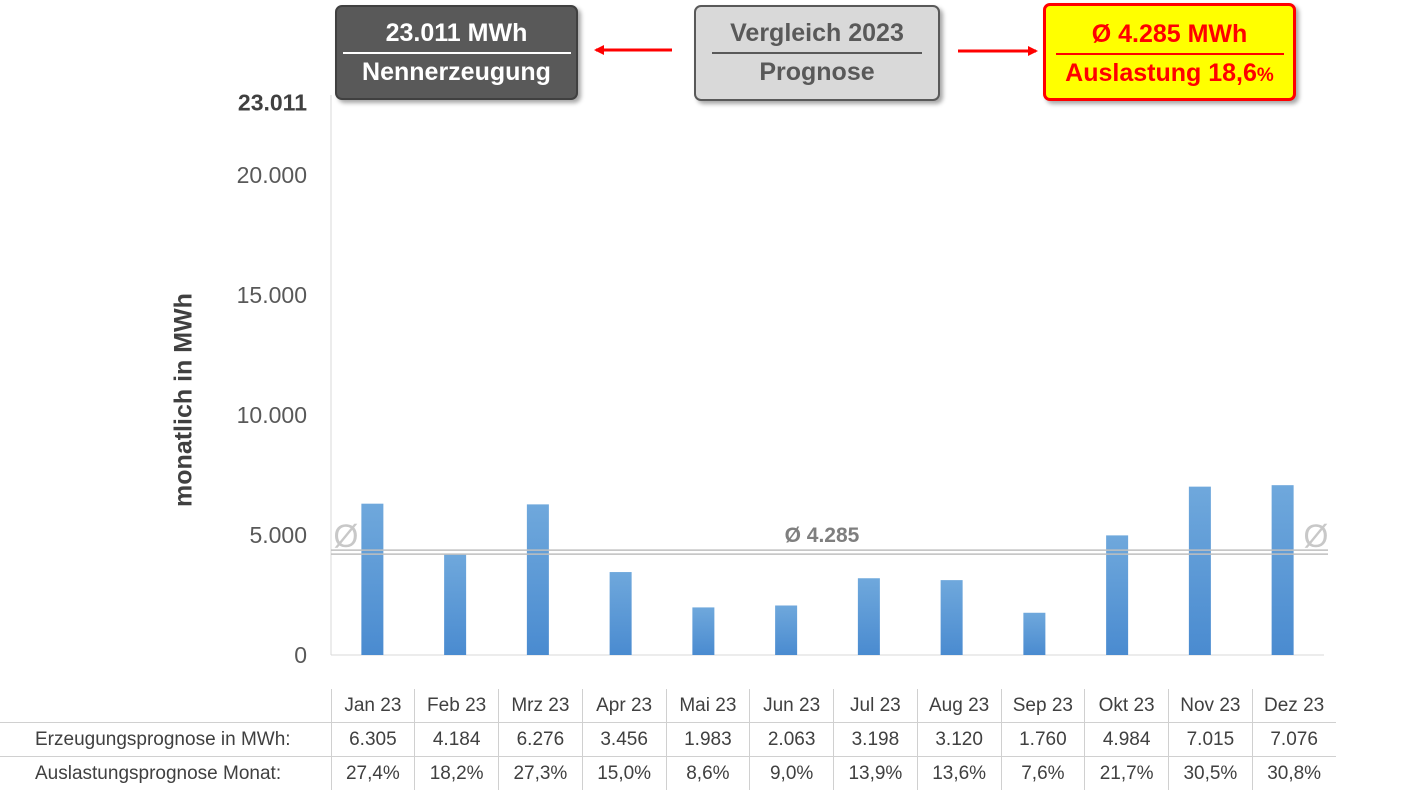 The width and height of the screenshot is (1410, 792). I want to click on table-row-label: Erzeugungsprognose in MWh:, so click(165, 739).